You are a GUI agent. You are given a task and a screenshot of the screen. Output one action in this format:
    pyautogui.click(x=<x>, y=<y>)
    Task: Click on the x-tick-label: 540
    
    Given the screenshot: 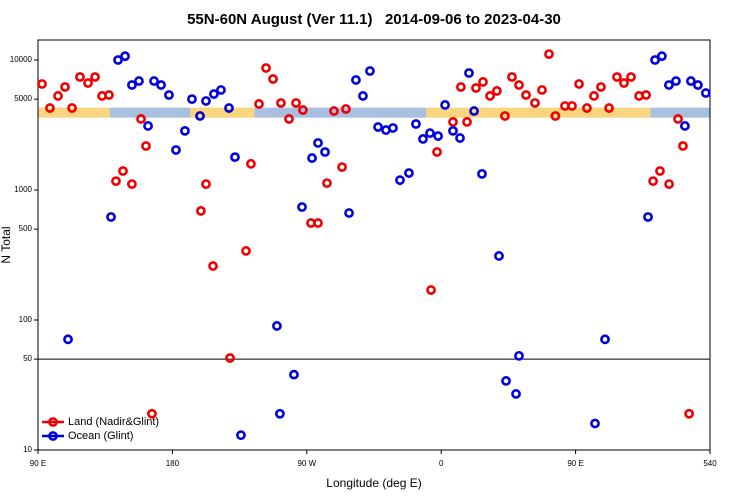 What is the action you would take?
    pyautogui.click(x=710, y=463)
    